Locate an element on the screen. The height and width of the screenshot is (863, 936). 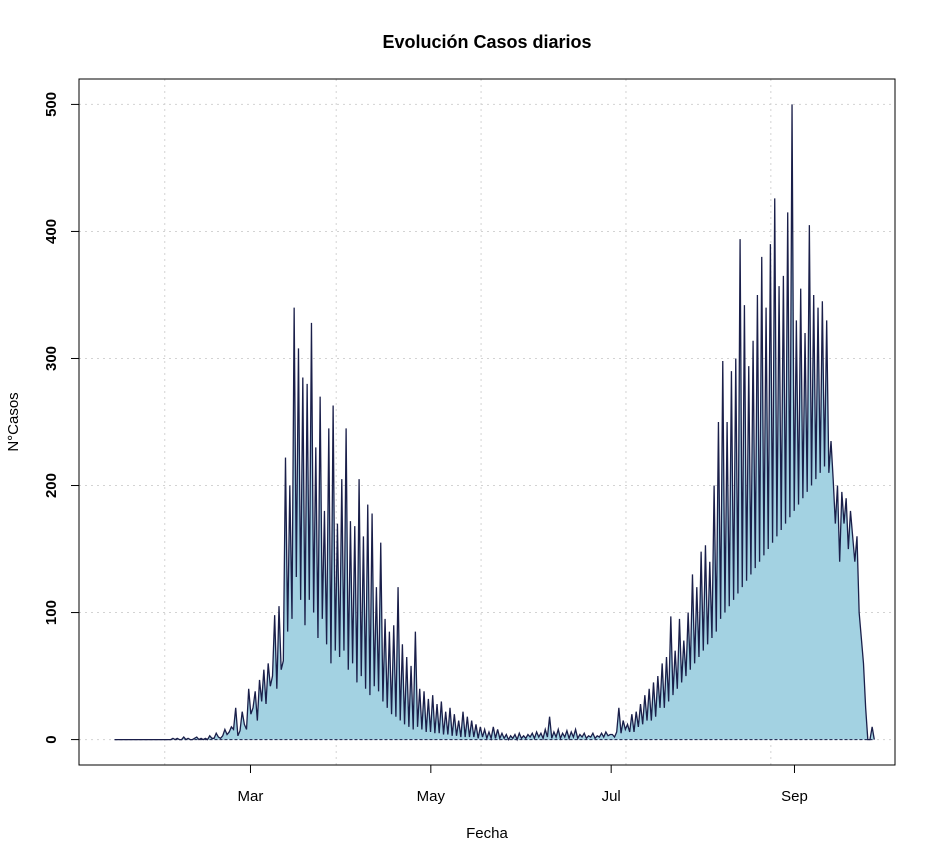
y-tick-label: 200 is located at coordinates (51, 485).